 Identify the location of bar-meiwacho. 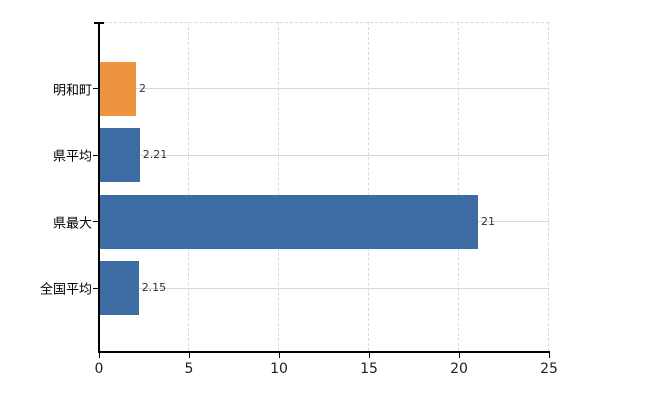
(118, 88).